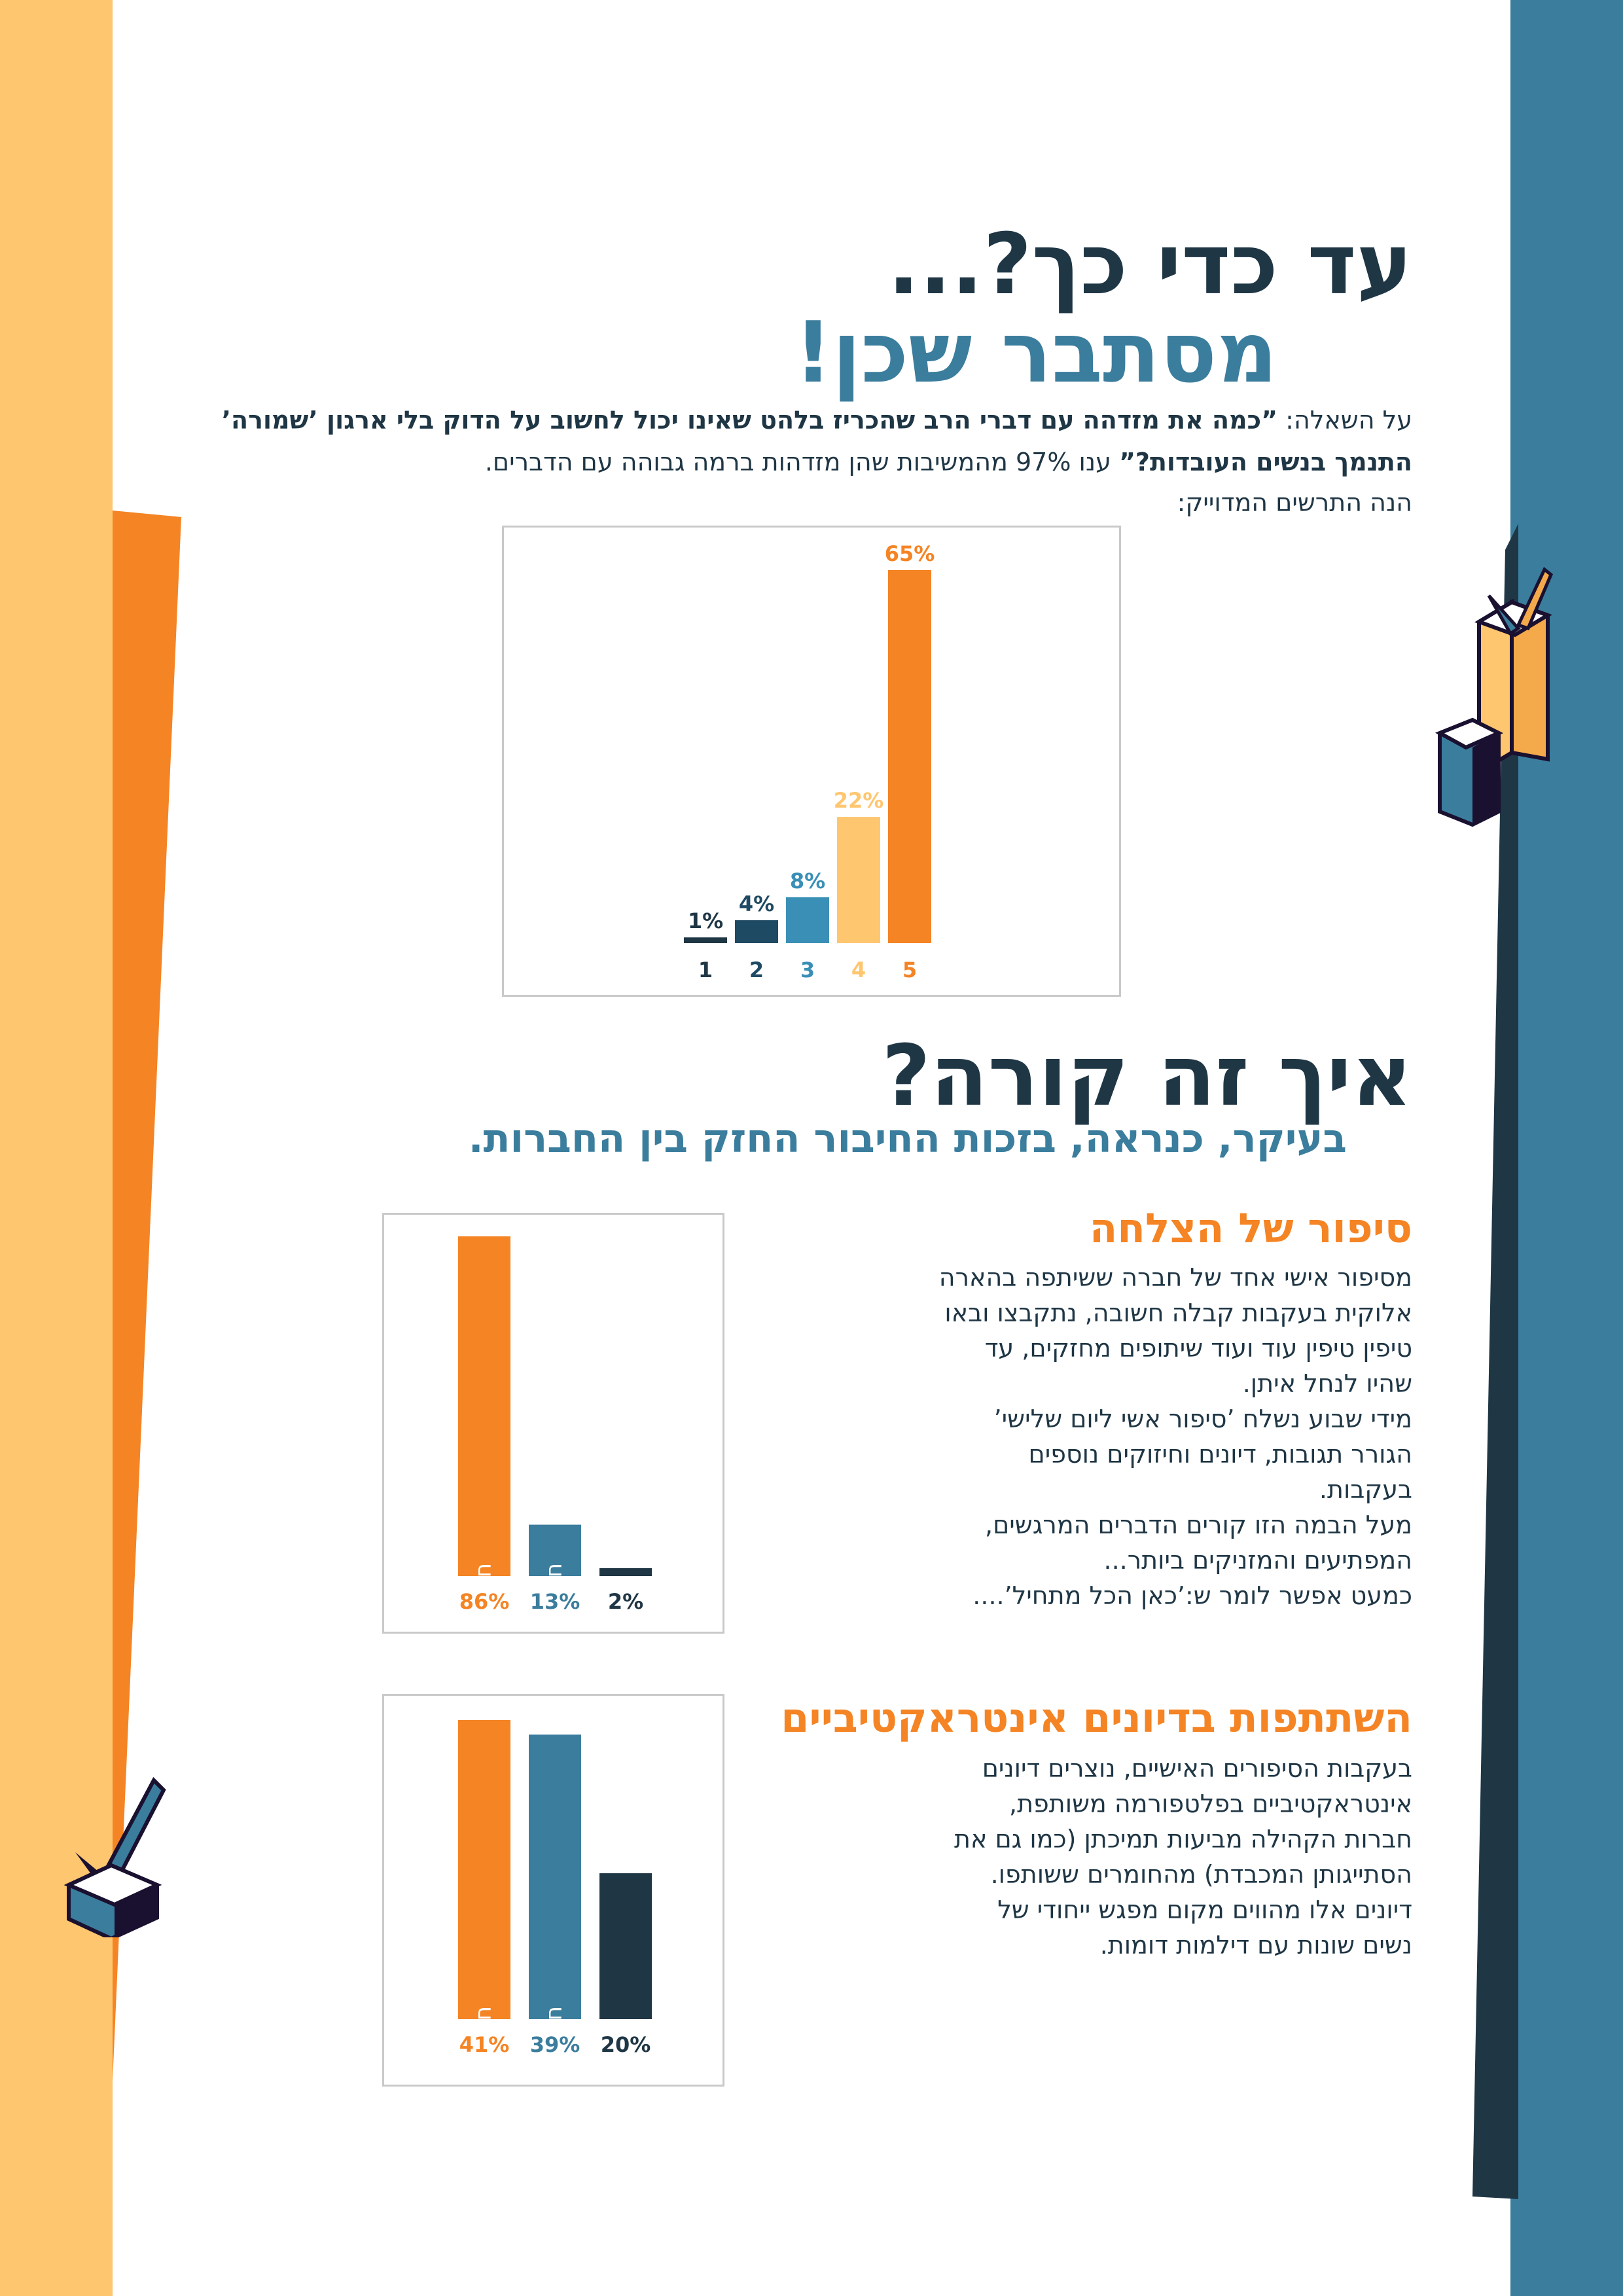 The image size is (1623, 2296). I want to click on body-line: בעקבות., so click(1366, 1489).